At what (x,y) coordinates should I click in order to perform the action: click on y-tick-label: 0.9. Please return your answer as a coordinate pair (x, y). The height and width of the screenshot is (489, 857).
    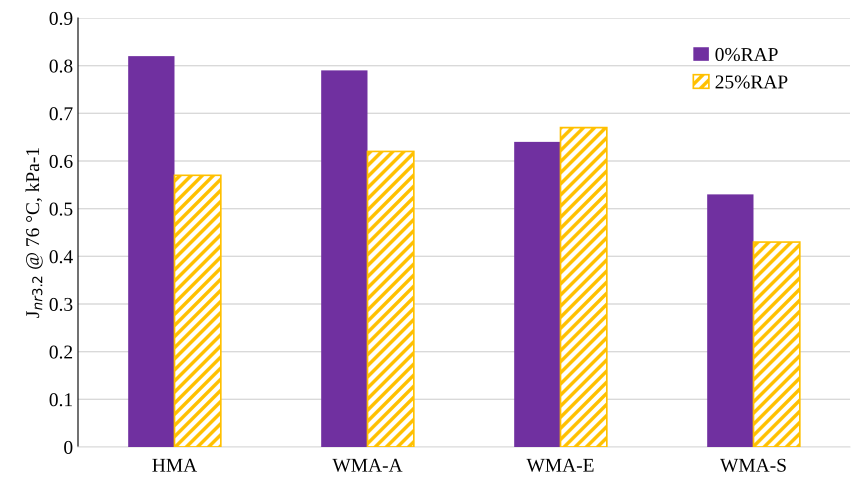
    Looking at the image, I should click on (61, 19).